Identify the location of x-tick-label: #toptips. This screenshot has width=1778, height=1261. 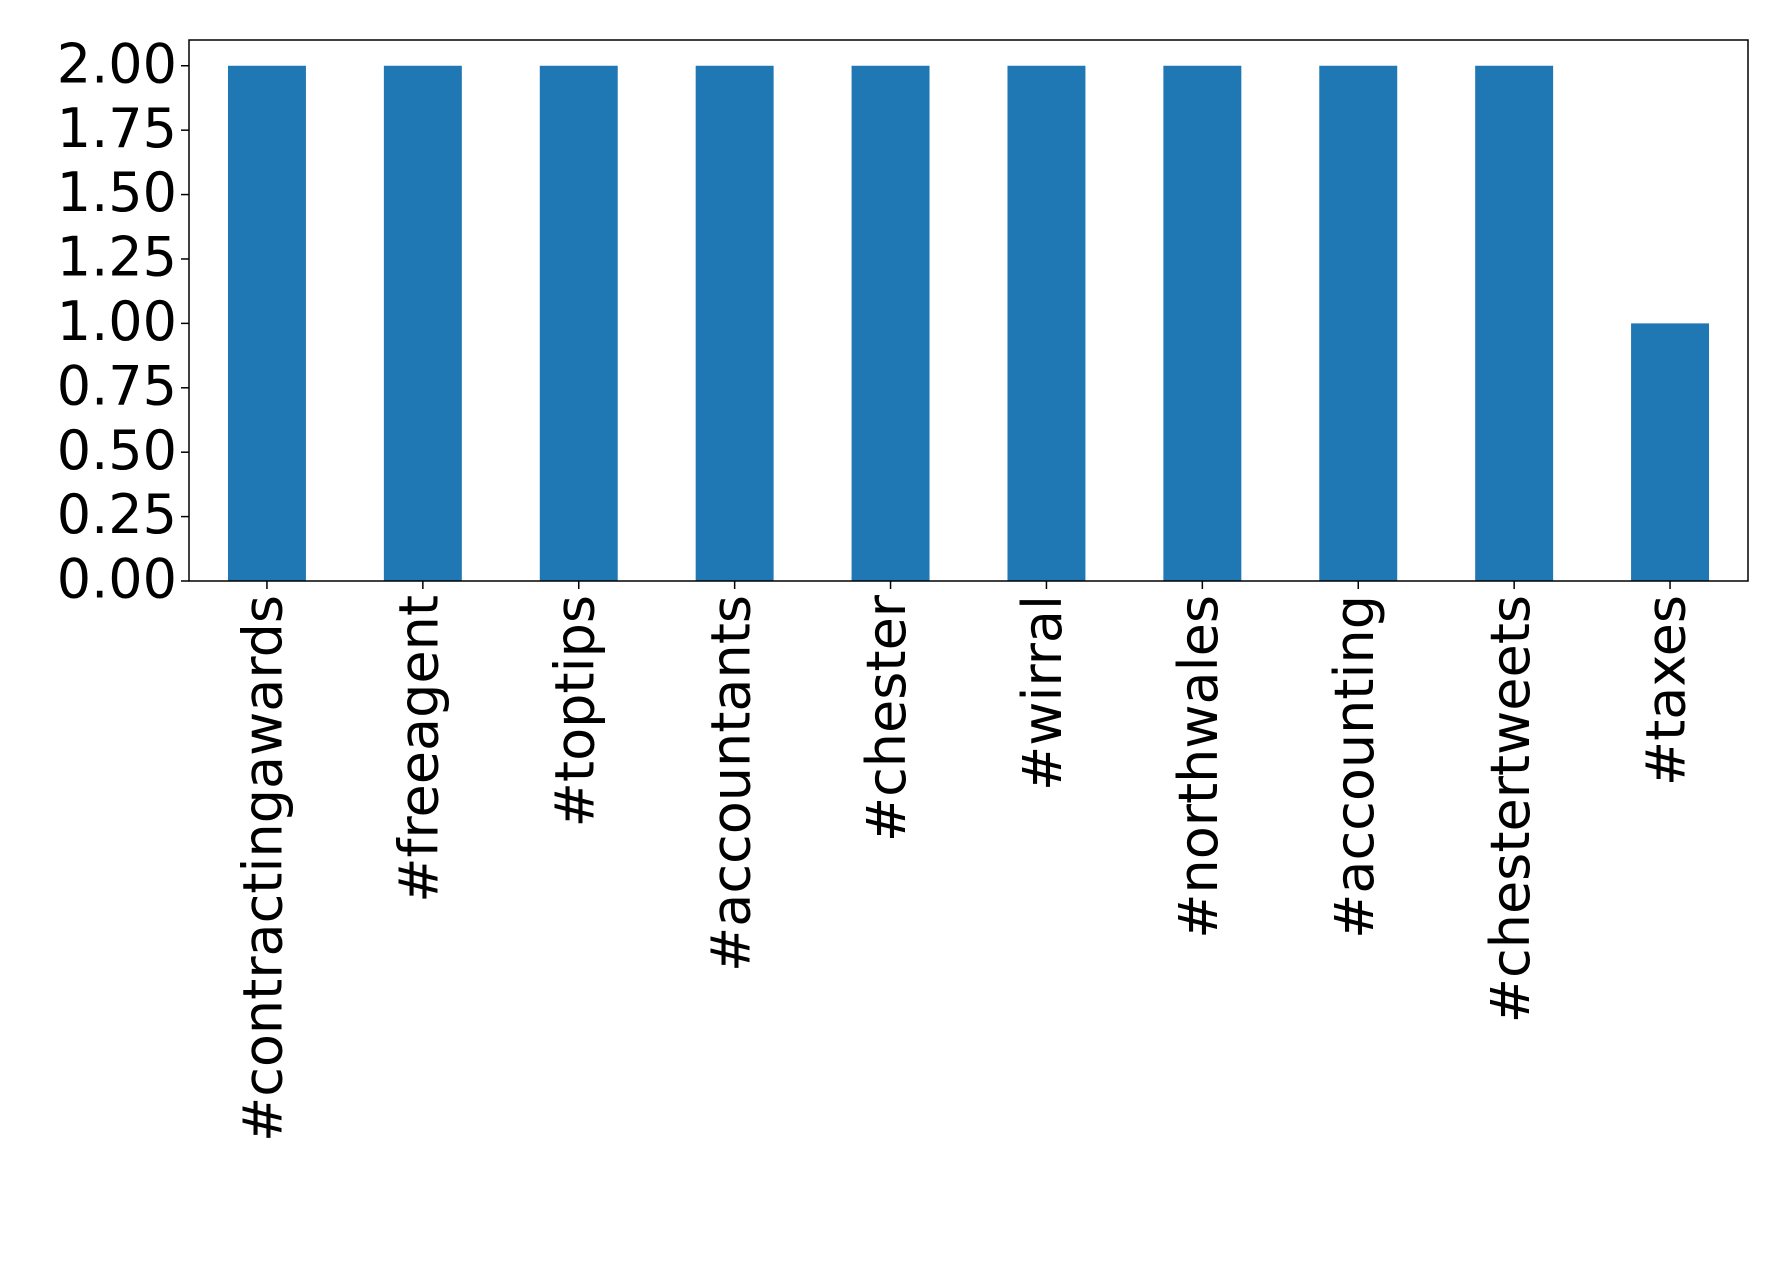
(574, 711).